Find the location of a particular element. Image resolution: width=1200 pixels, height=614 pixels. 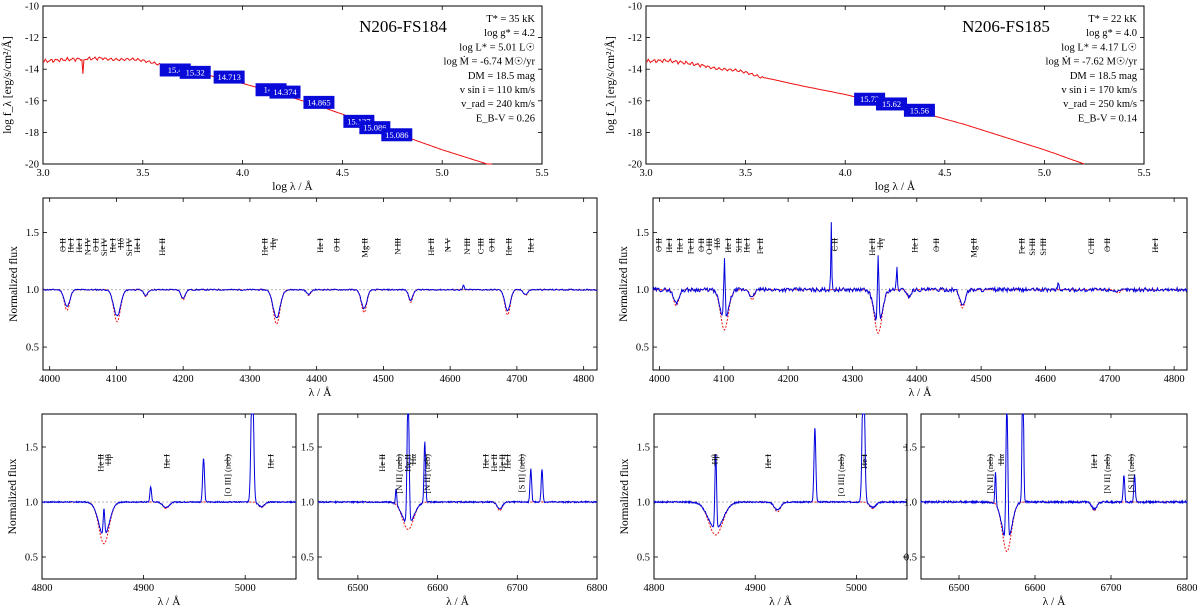

stellar-parameter: log Ṁ = -6.74 M☉/yr is located at coordinates (490, 62).